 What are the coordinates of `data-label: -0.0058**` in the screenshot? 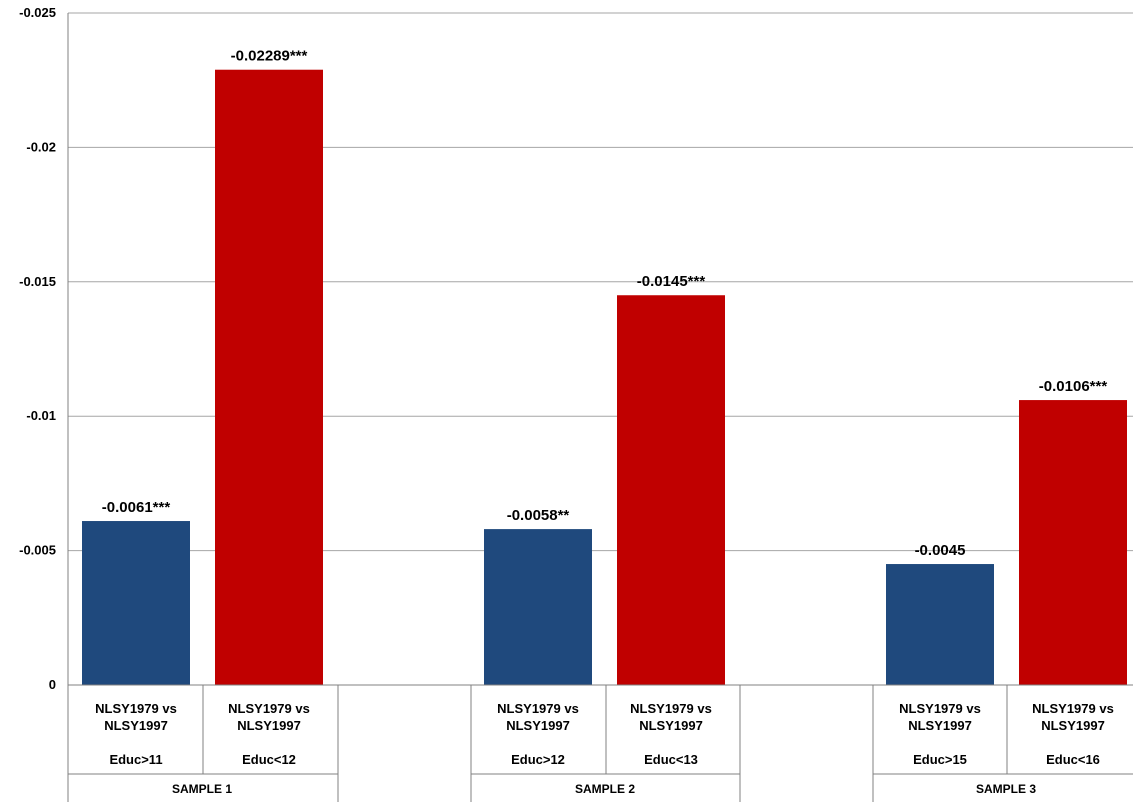 It's located at (538, 515).